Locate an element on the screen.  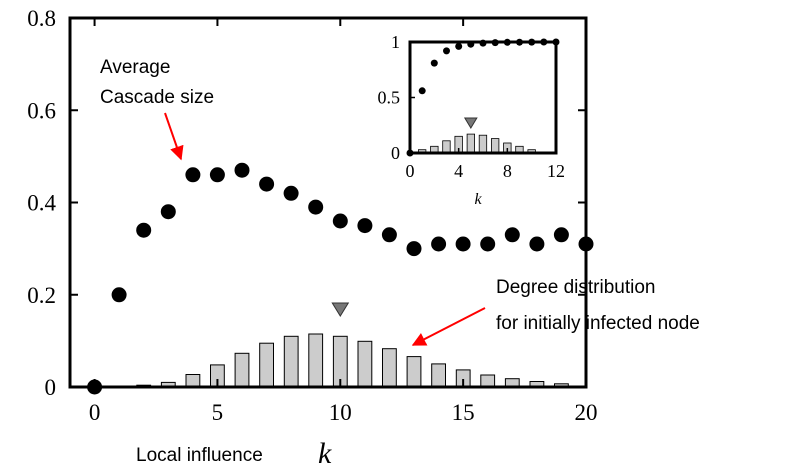
annotation-cascade-line2: Cascade size is located at coordinates (157, 97).